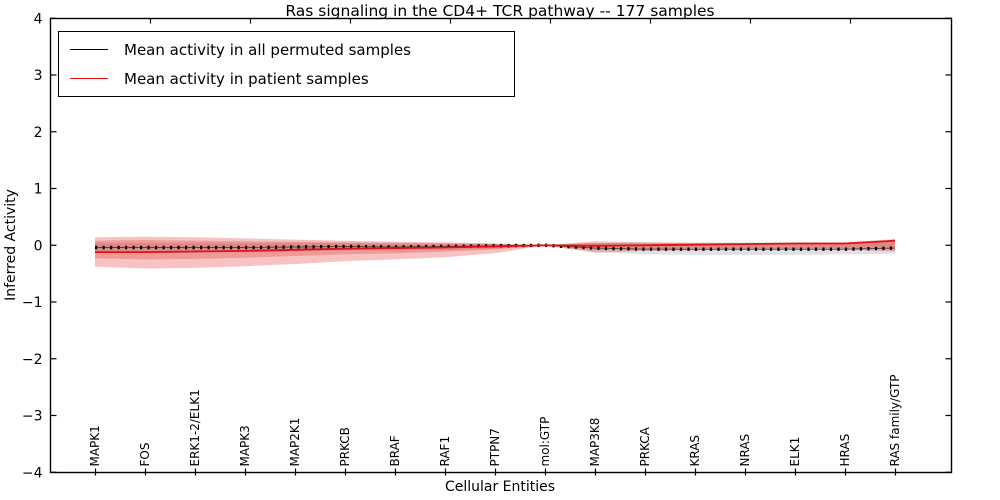  I want to click on x-tick-label: NRAS, so click(745, 450).